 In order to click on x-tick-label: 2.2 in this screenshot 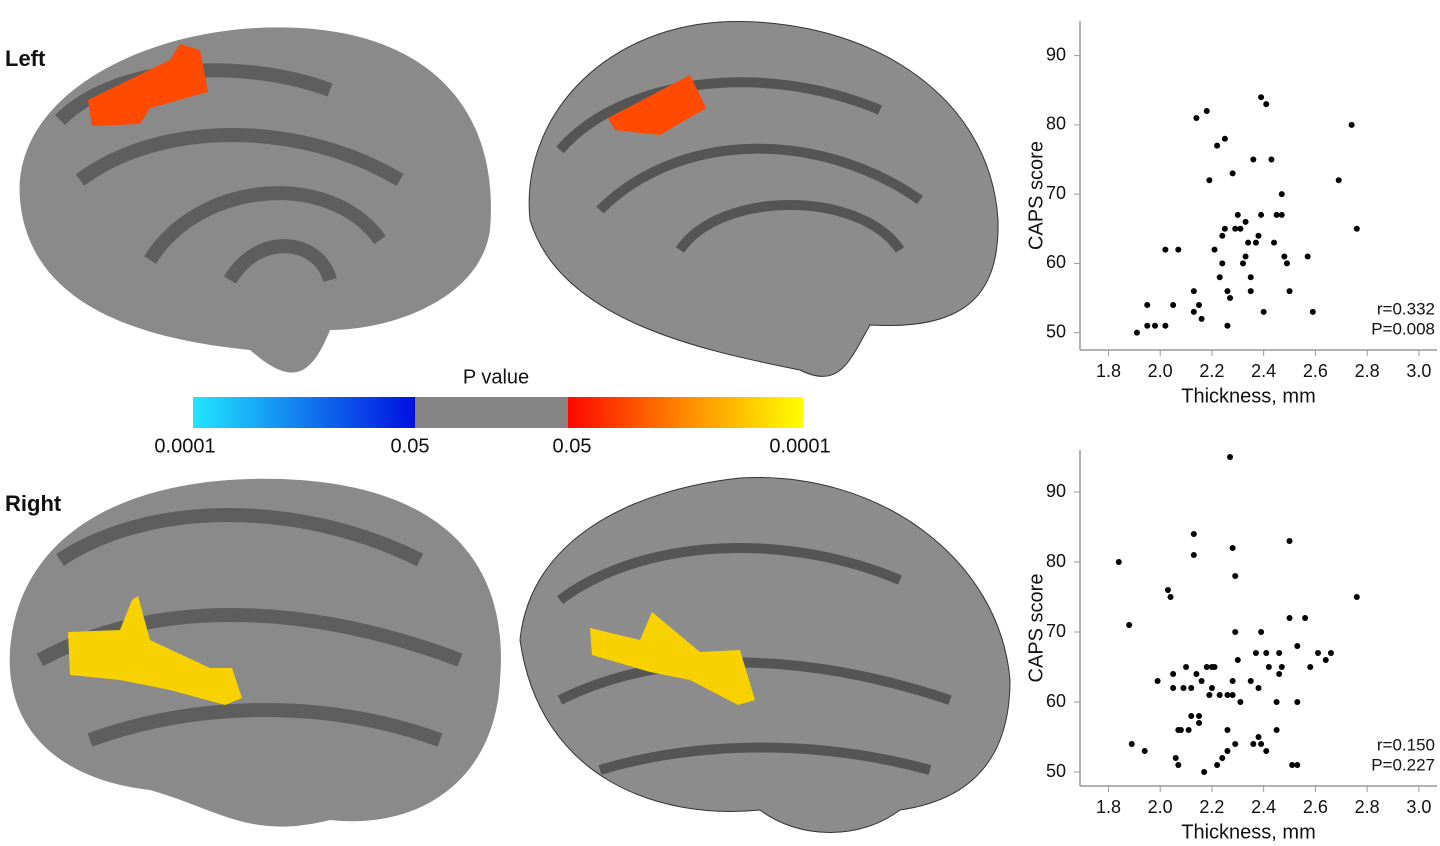, I will do `click(1211, 807)`.